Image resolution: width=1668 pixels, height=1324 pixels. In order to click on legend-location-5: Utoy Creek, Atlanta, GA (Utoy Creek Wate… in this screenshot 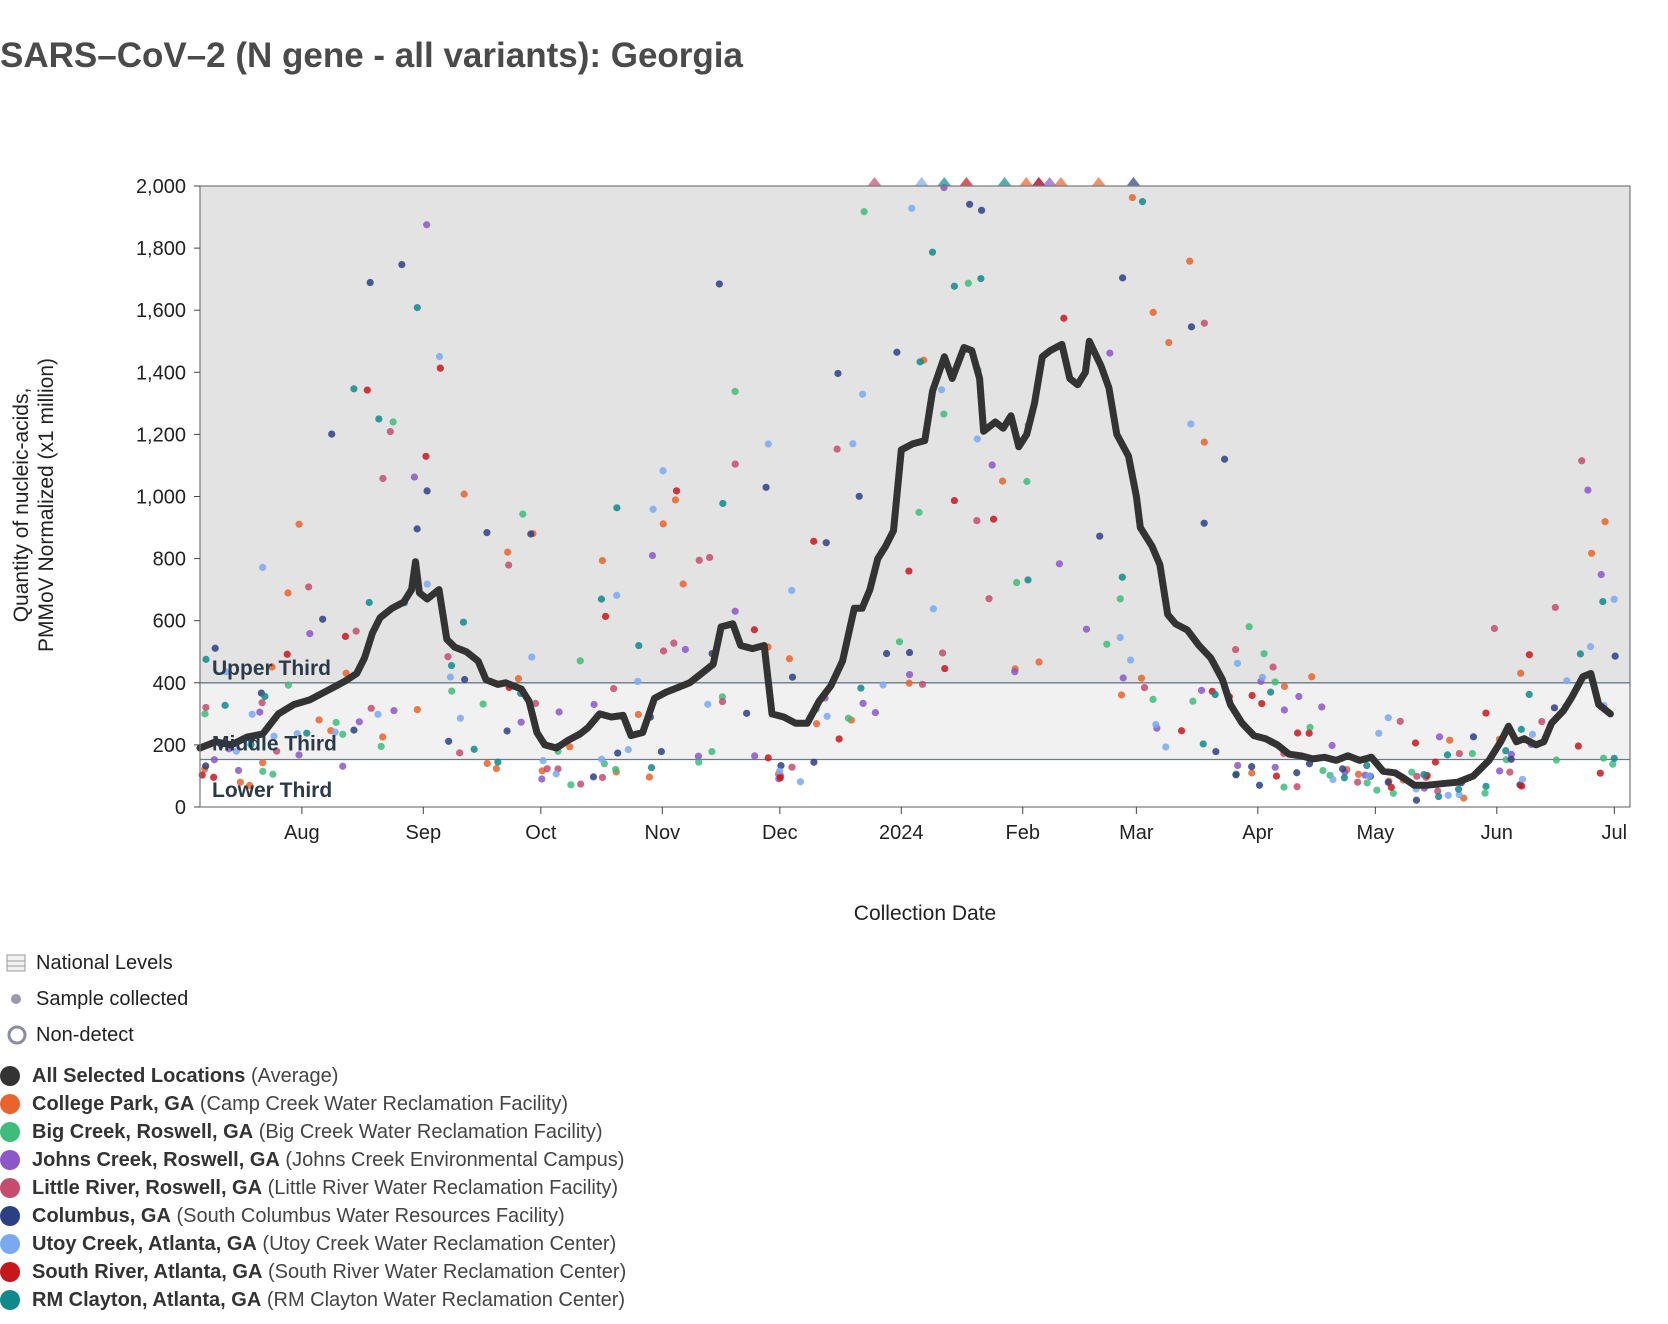, I will do `click(313, 1244)`.